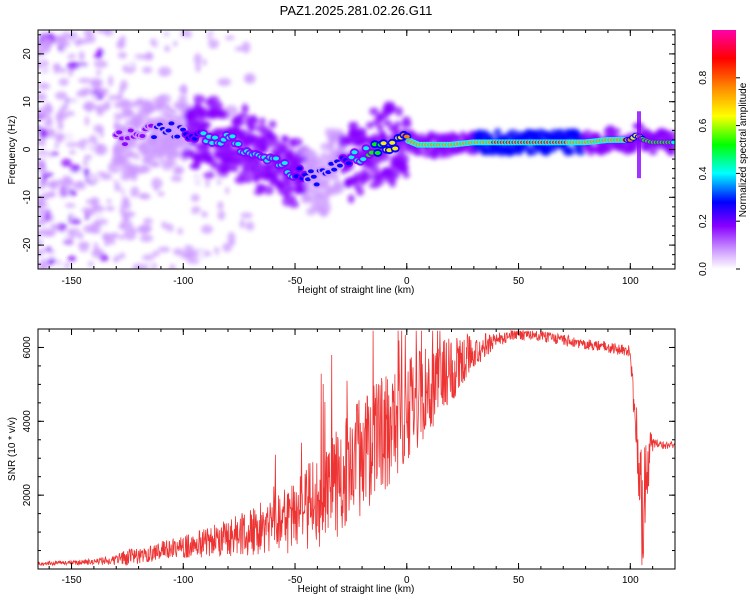 This screenshot has width=750, height=605. What do you see at coordinates (703, 125) in the screenshot?
I see `colorbar-tick-label: 0.6` at bounding box center [703, 125].